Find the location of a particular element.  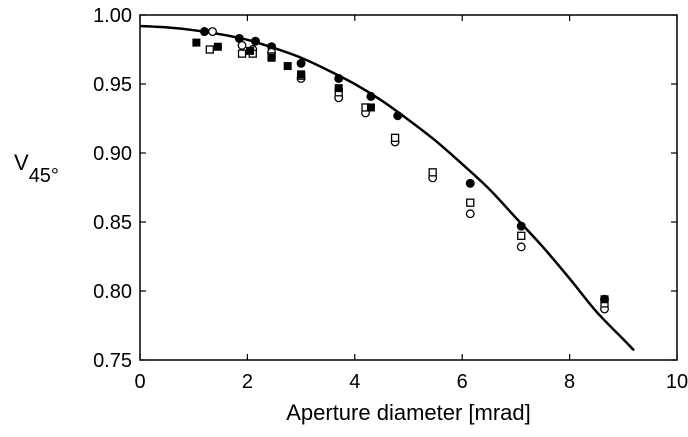

y-axis-title: V45° is located at coordinates (36, 168).